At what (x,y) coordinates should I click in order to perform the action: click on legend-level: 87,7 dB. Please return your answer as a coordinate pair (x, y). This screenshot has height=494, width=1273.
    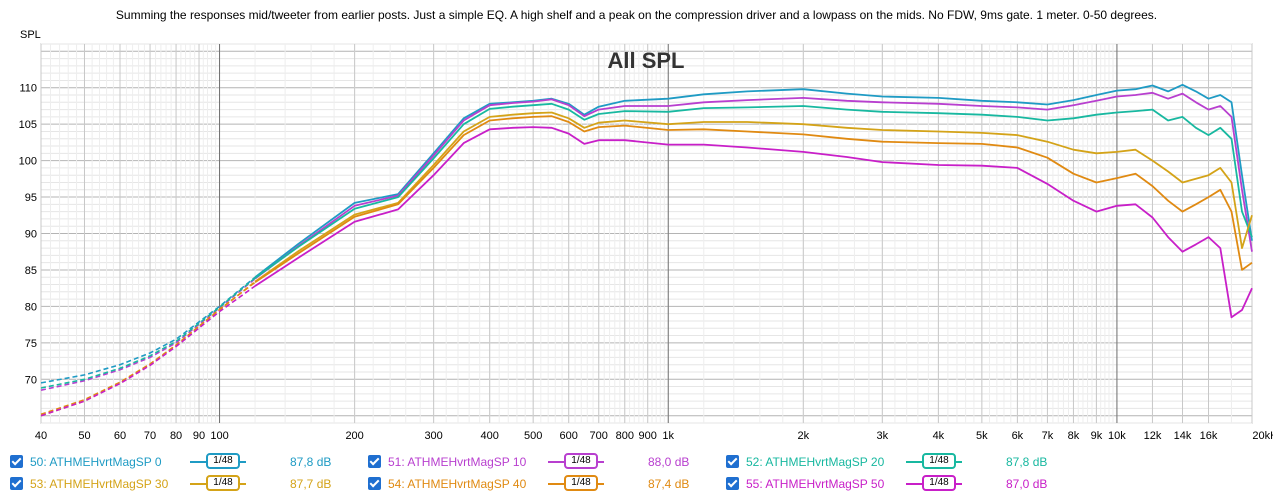
    Looking at the image, I should click on (311, 484).